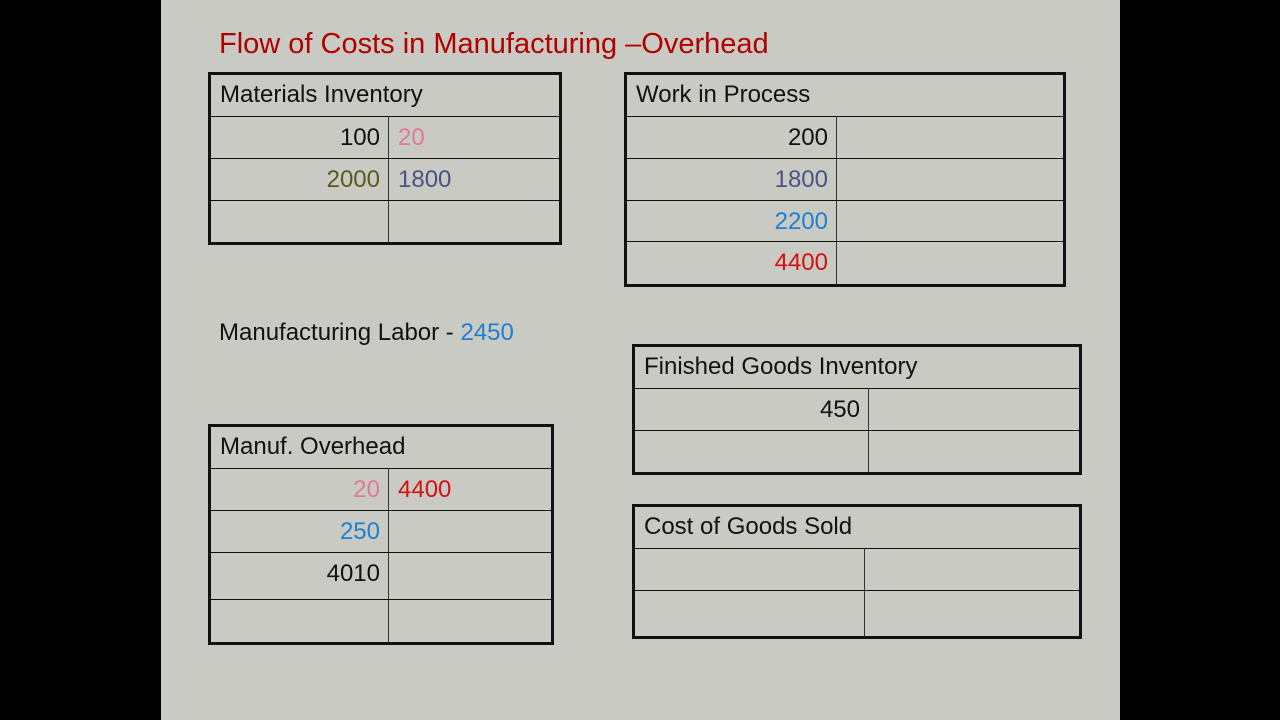 The height and width of the screenshot is (720, 1280). I want to click on debit-cell: 20, so click(300, 489).